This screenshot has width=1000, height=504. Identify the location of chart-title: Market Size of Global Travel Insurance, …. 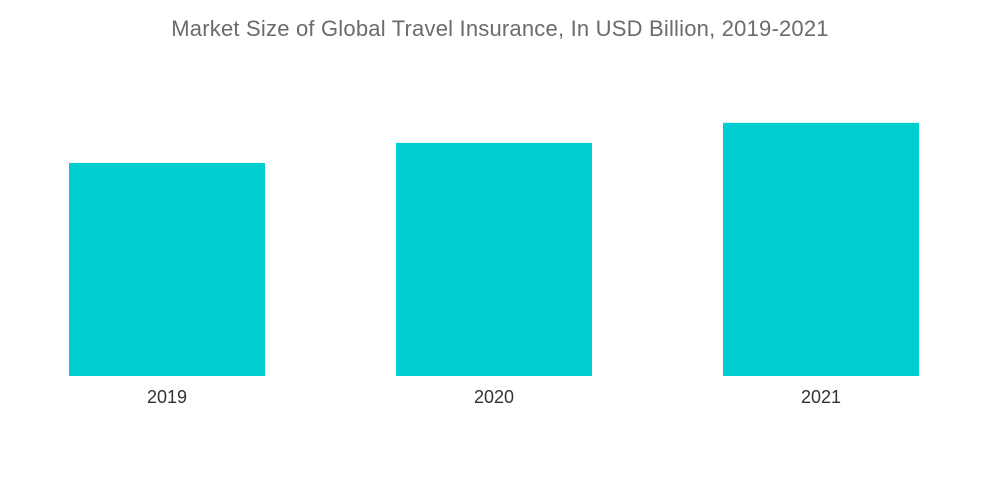
(500, 28).